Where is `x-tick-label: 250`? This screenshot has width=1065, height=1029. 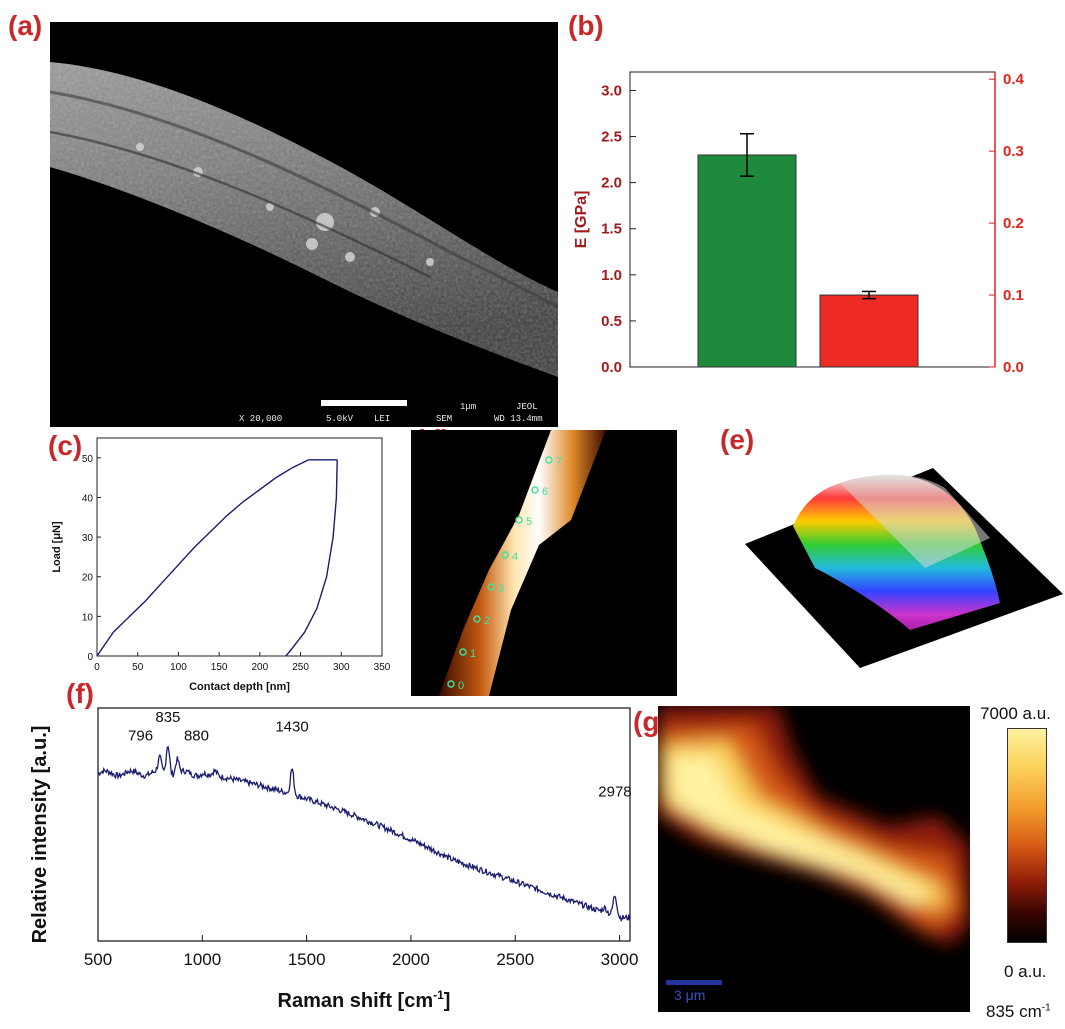
x-tick-label: 250 is located at coordinates (300, 667).